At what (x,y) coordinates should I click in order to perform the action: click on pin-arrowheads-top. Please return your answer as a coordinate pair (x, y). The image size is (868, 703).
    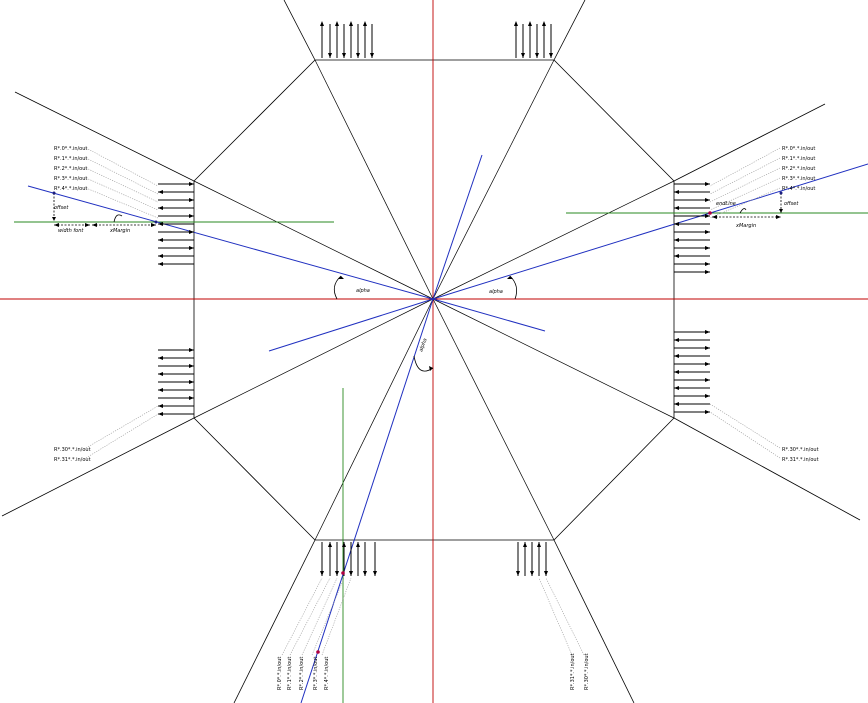
    Looking at the image, I should click on (436, 39).